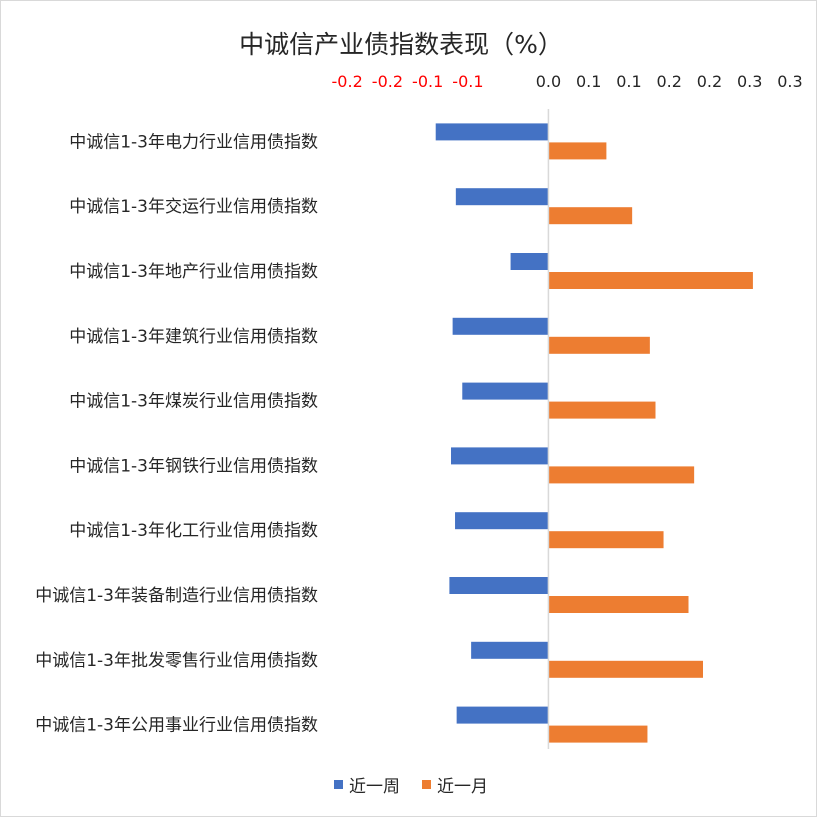 The width and height of the screenshot is (817, 818). I want to click on category-label: 中诚信1-3年钢铁行业信用债指数, so click(193, 466).